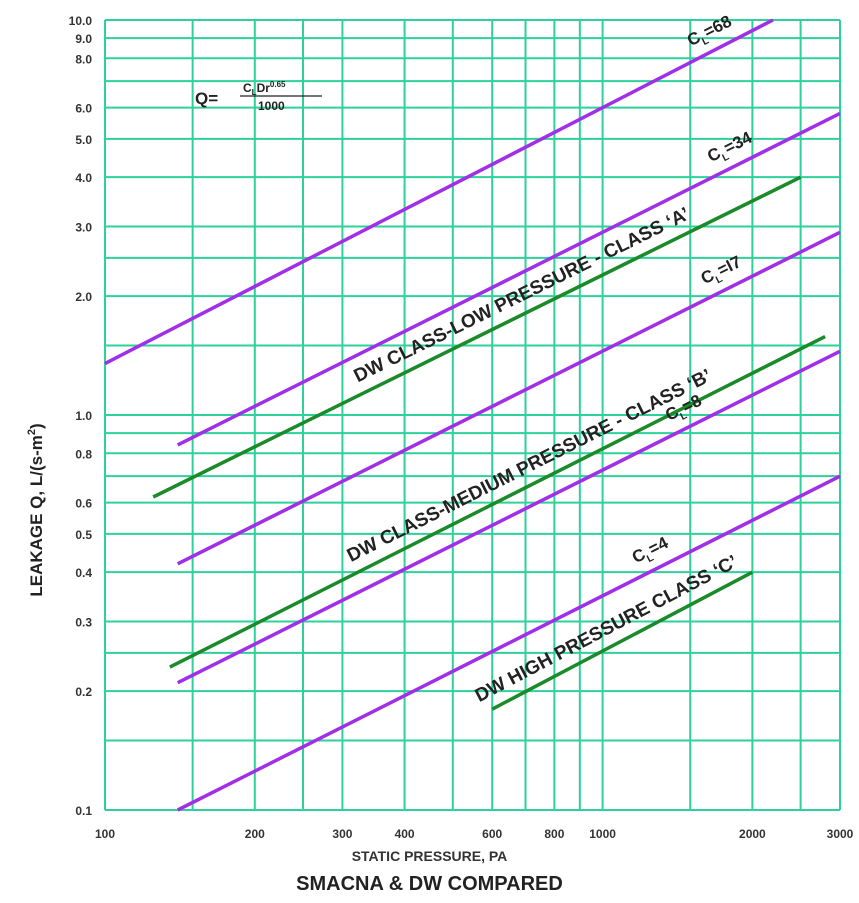 Image resolution: width=859 pixels, height=903 pixels. Describe the element at coordinates (83, 178) in the screenshot. I see `y-tick-label: 4.0` at that location.